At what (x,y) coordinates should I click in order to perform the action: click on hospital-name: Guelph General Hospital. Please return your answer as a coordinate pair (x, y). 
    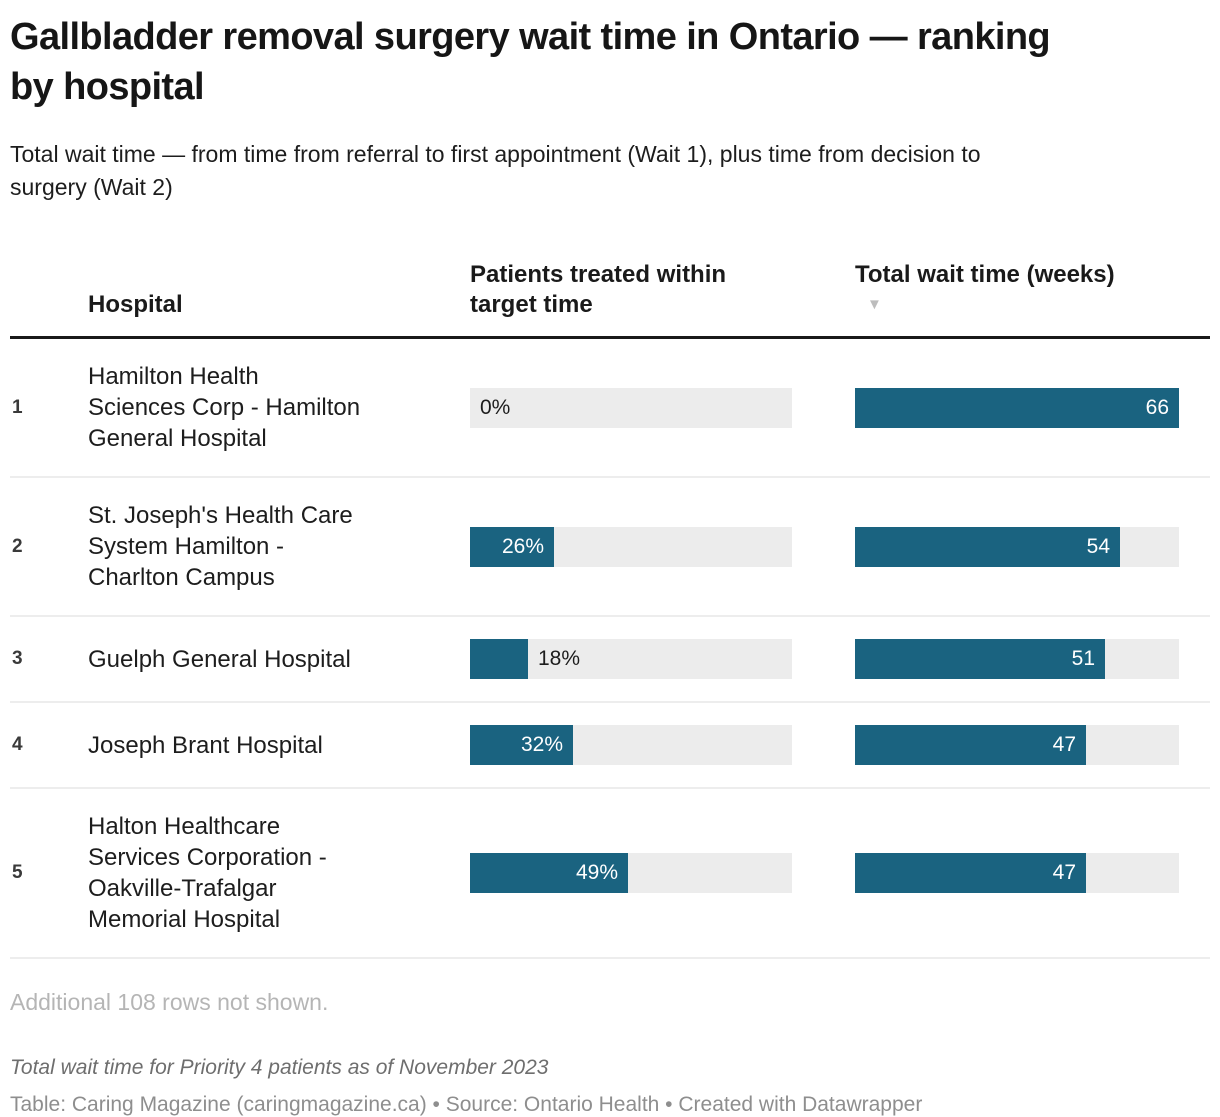
    Looking at the image, I should click on (219, 659).